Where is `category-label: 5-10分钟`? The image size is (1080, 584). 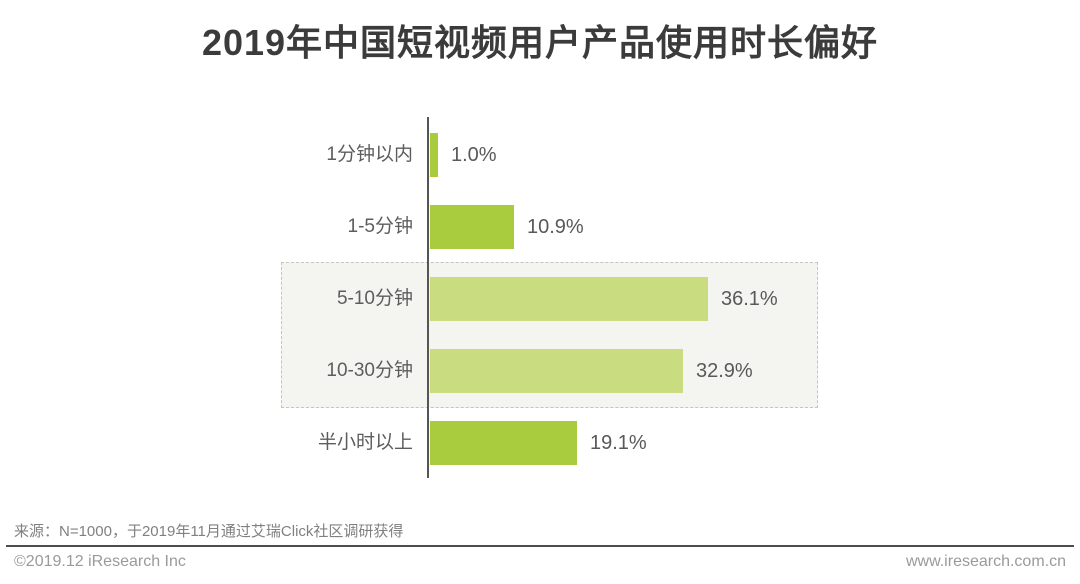 category-label: 5-10分钟 is located at coordinates (374, 298).